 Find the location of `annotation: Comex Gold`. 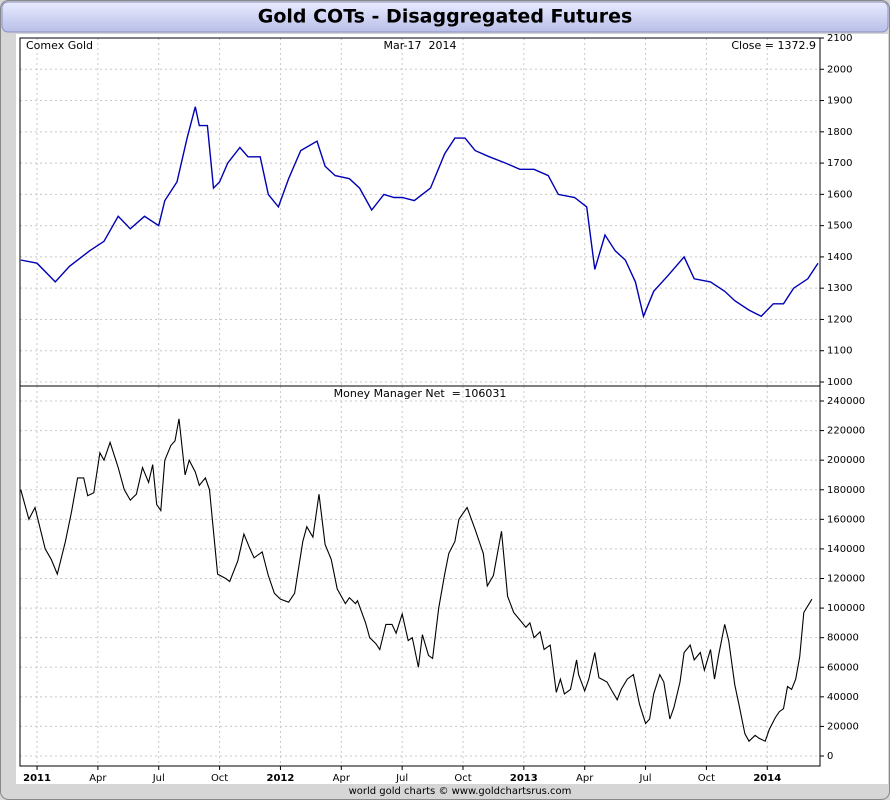

annotation: Comex Gold is located at coordinates (59, 45).